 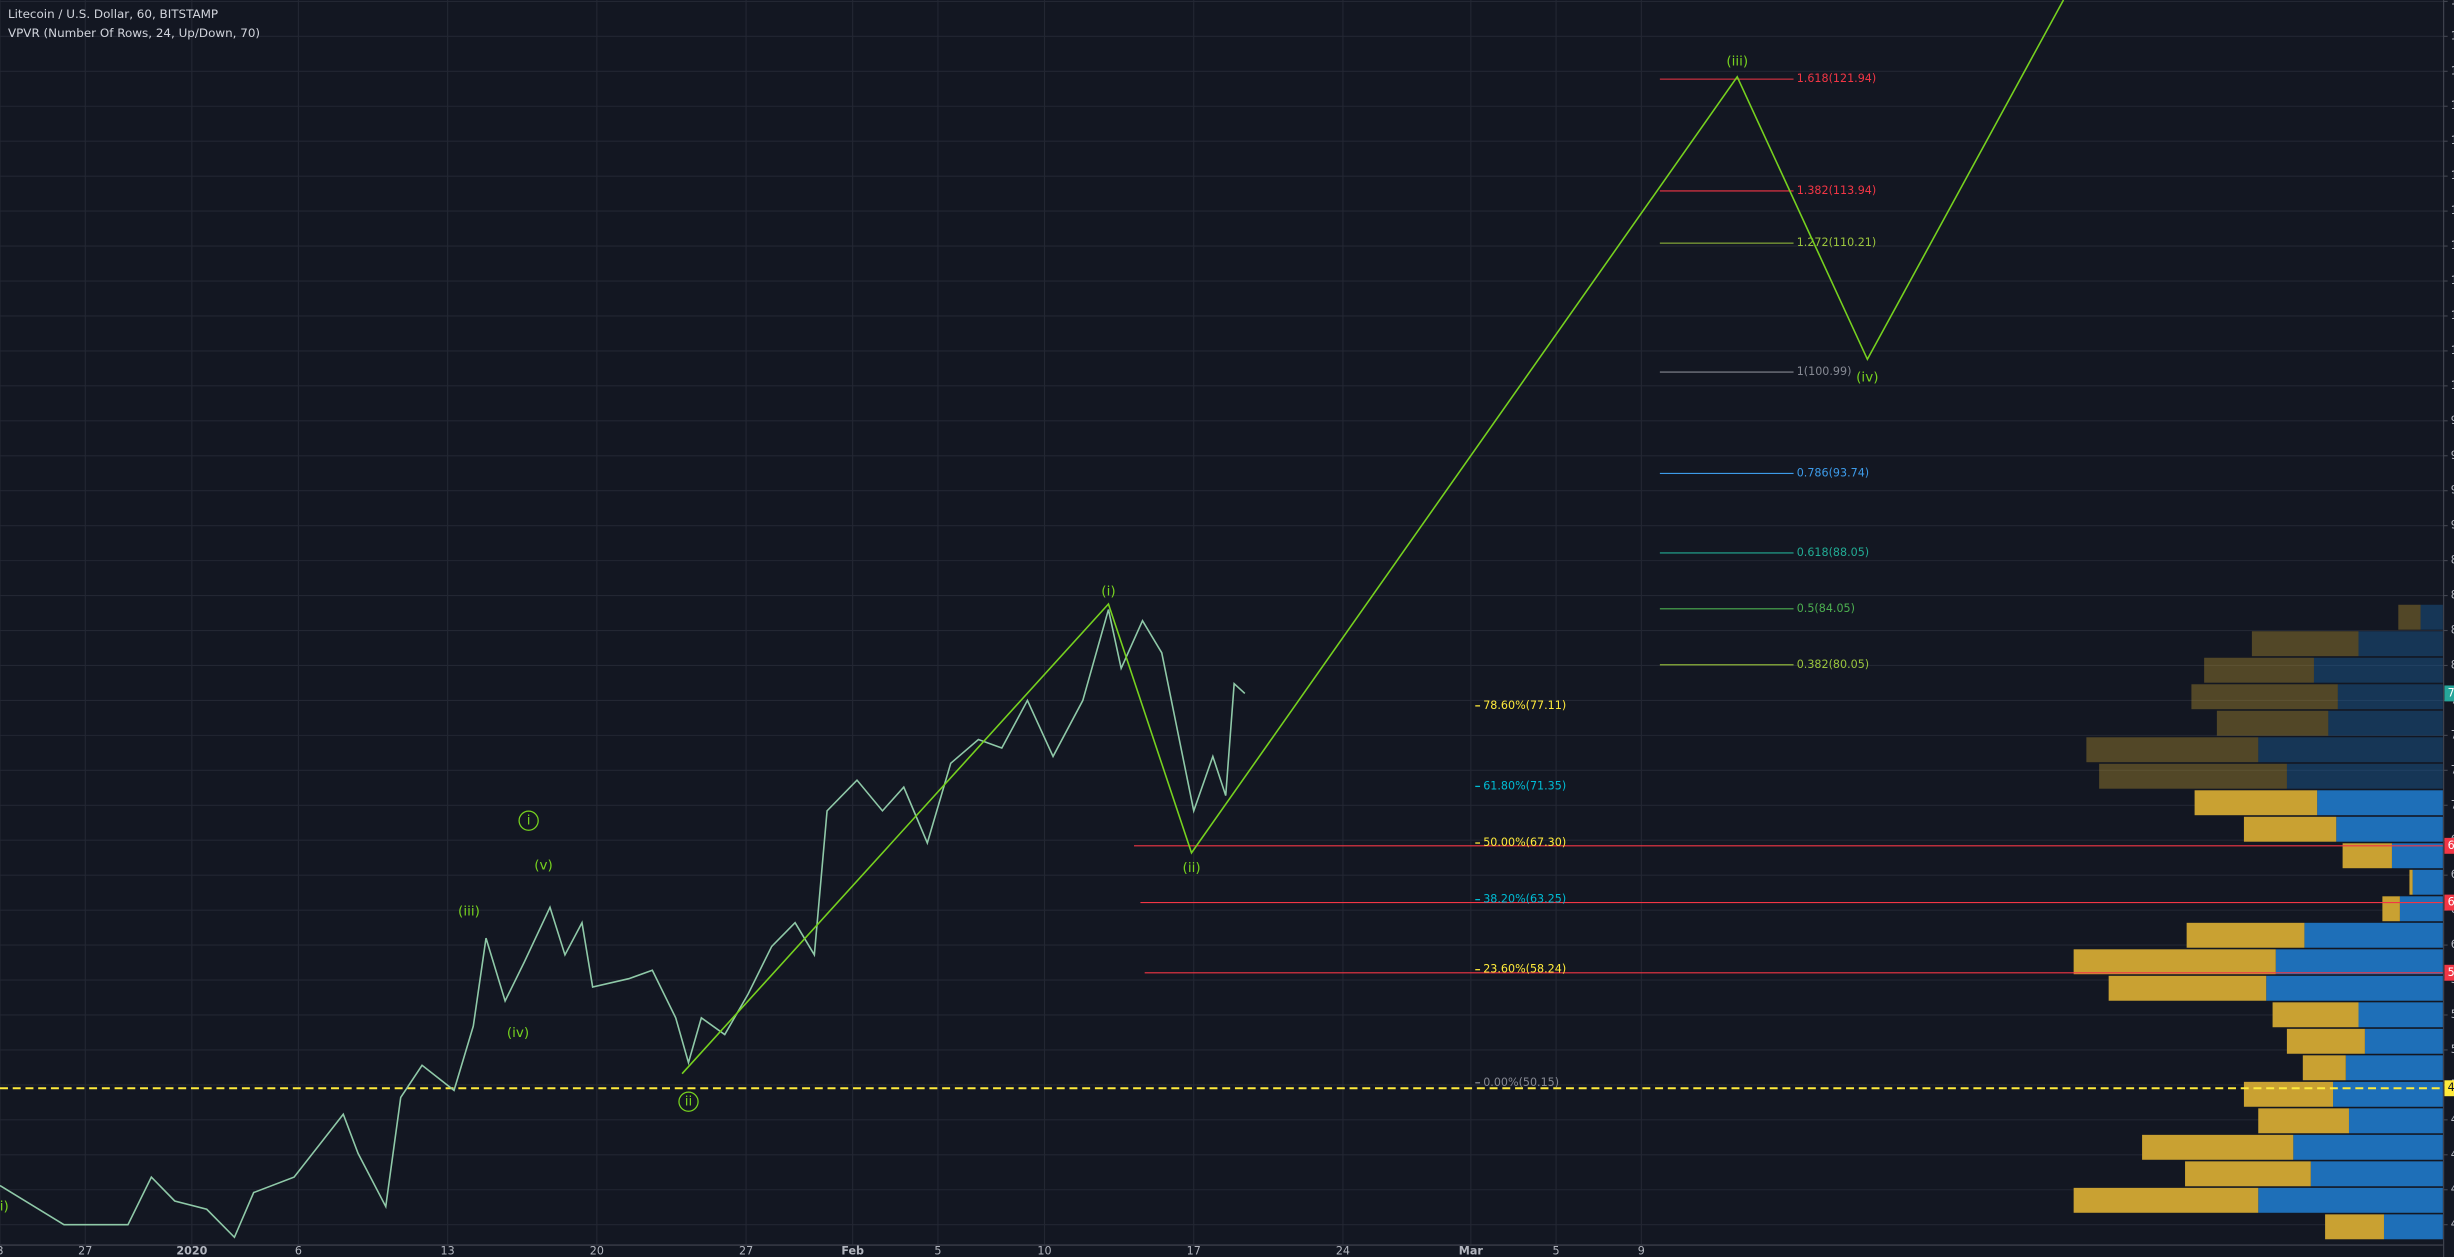 What do you see at coordinates (2452, 874) in the screenshot?
I see `y-tick-label: 65.00` at bounding box center [2452, 874].